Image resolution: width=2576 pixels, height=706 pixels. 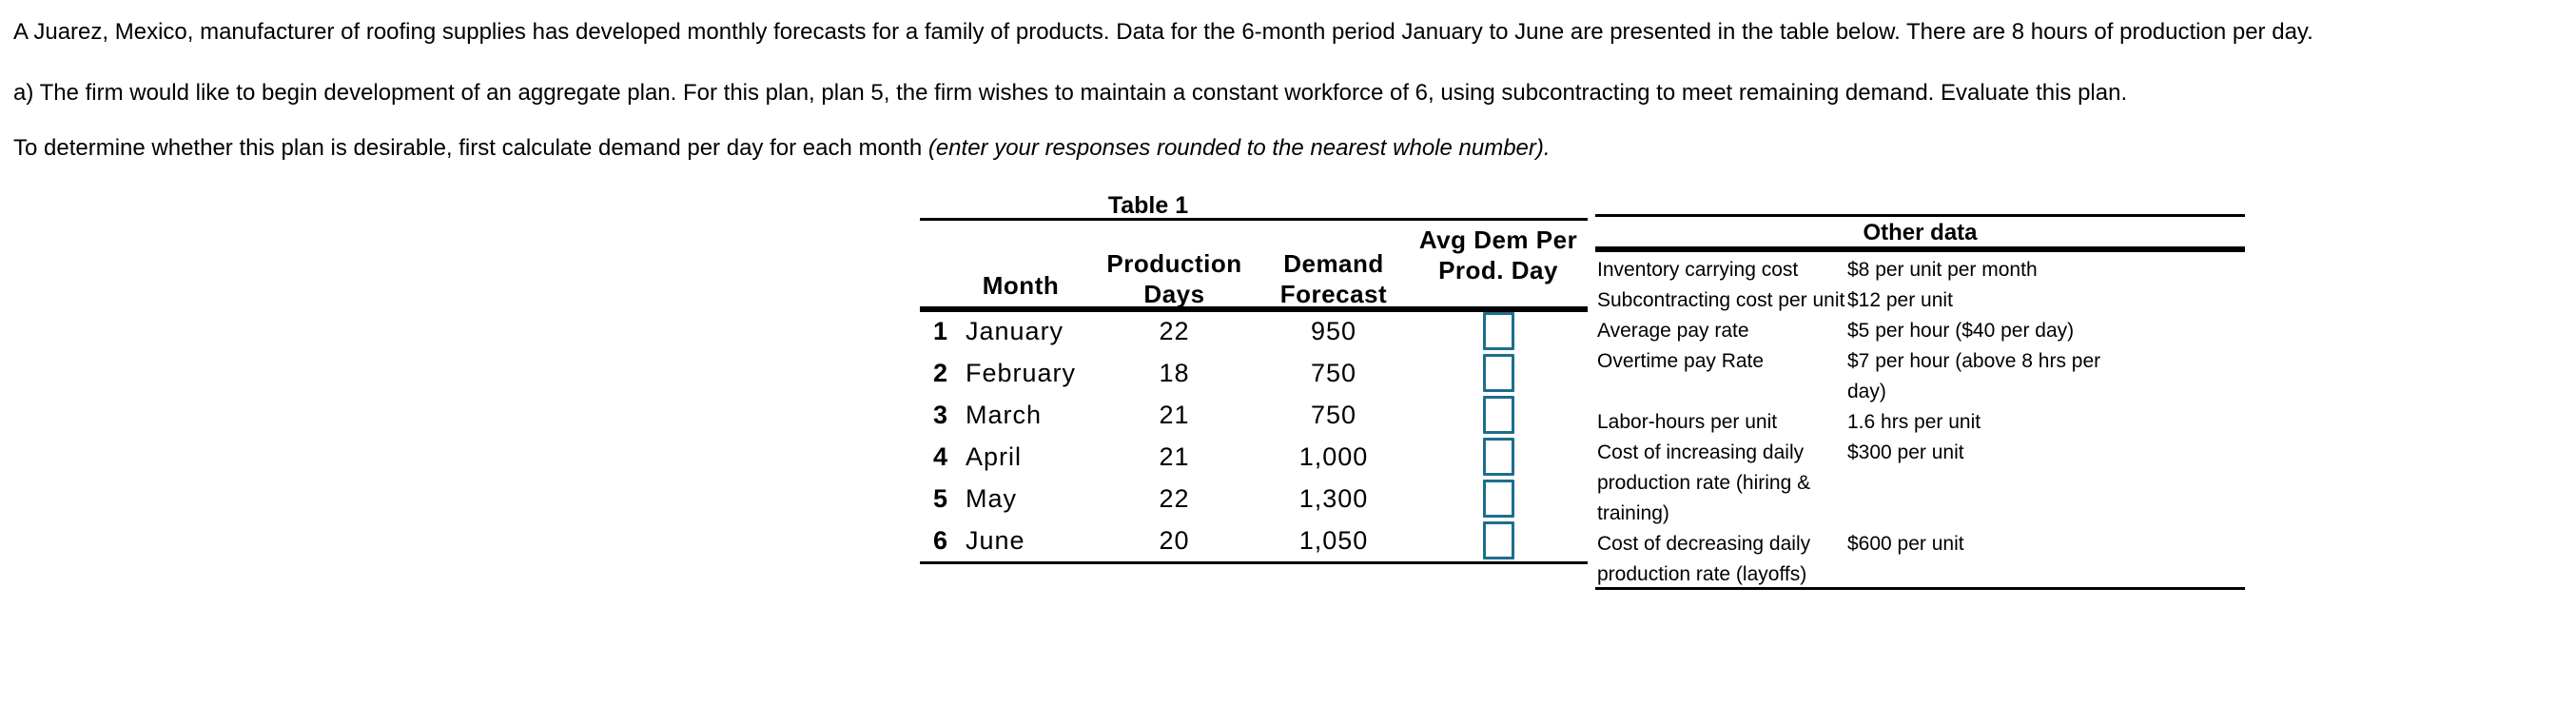 What do you see at coordinates (1333, 456) in the screenshot?
I see `demand-forecast-cell: 1,000` at bounding box center [1333, 456].